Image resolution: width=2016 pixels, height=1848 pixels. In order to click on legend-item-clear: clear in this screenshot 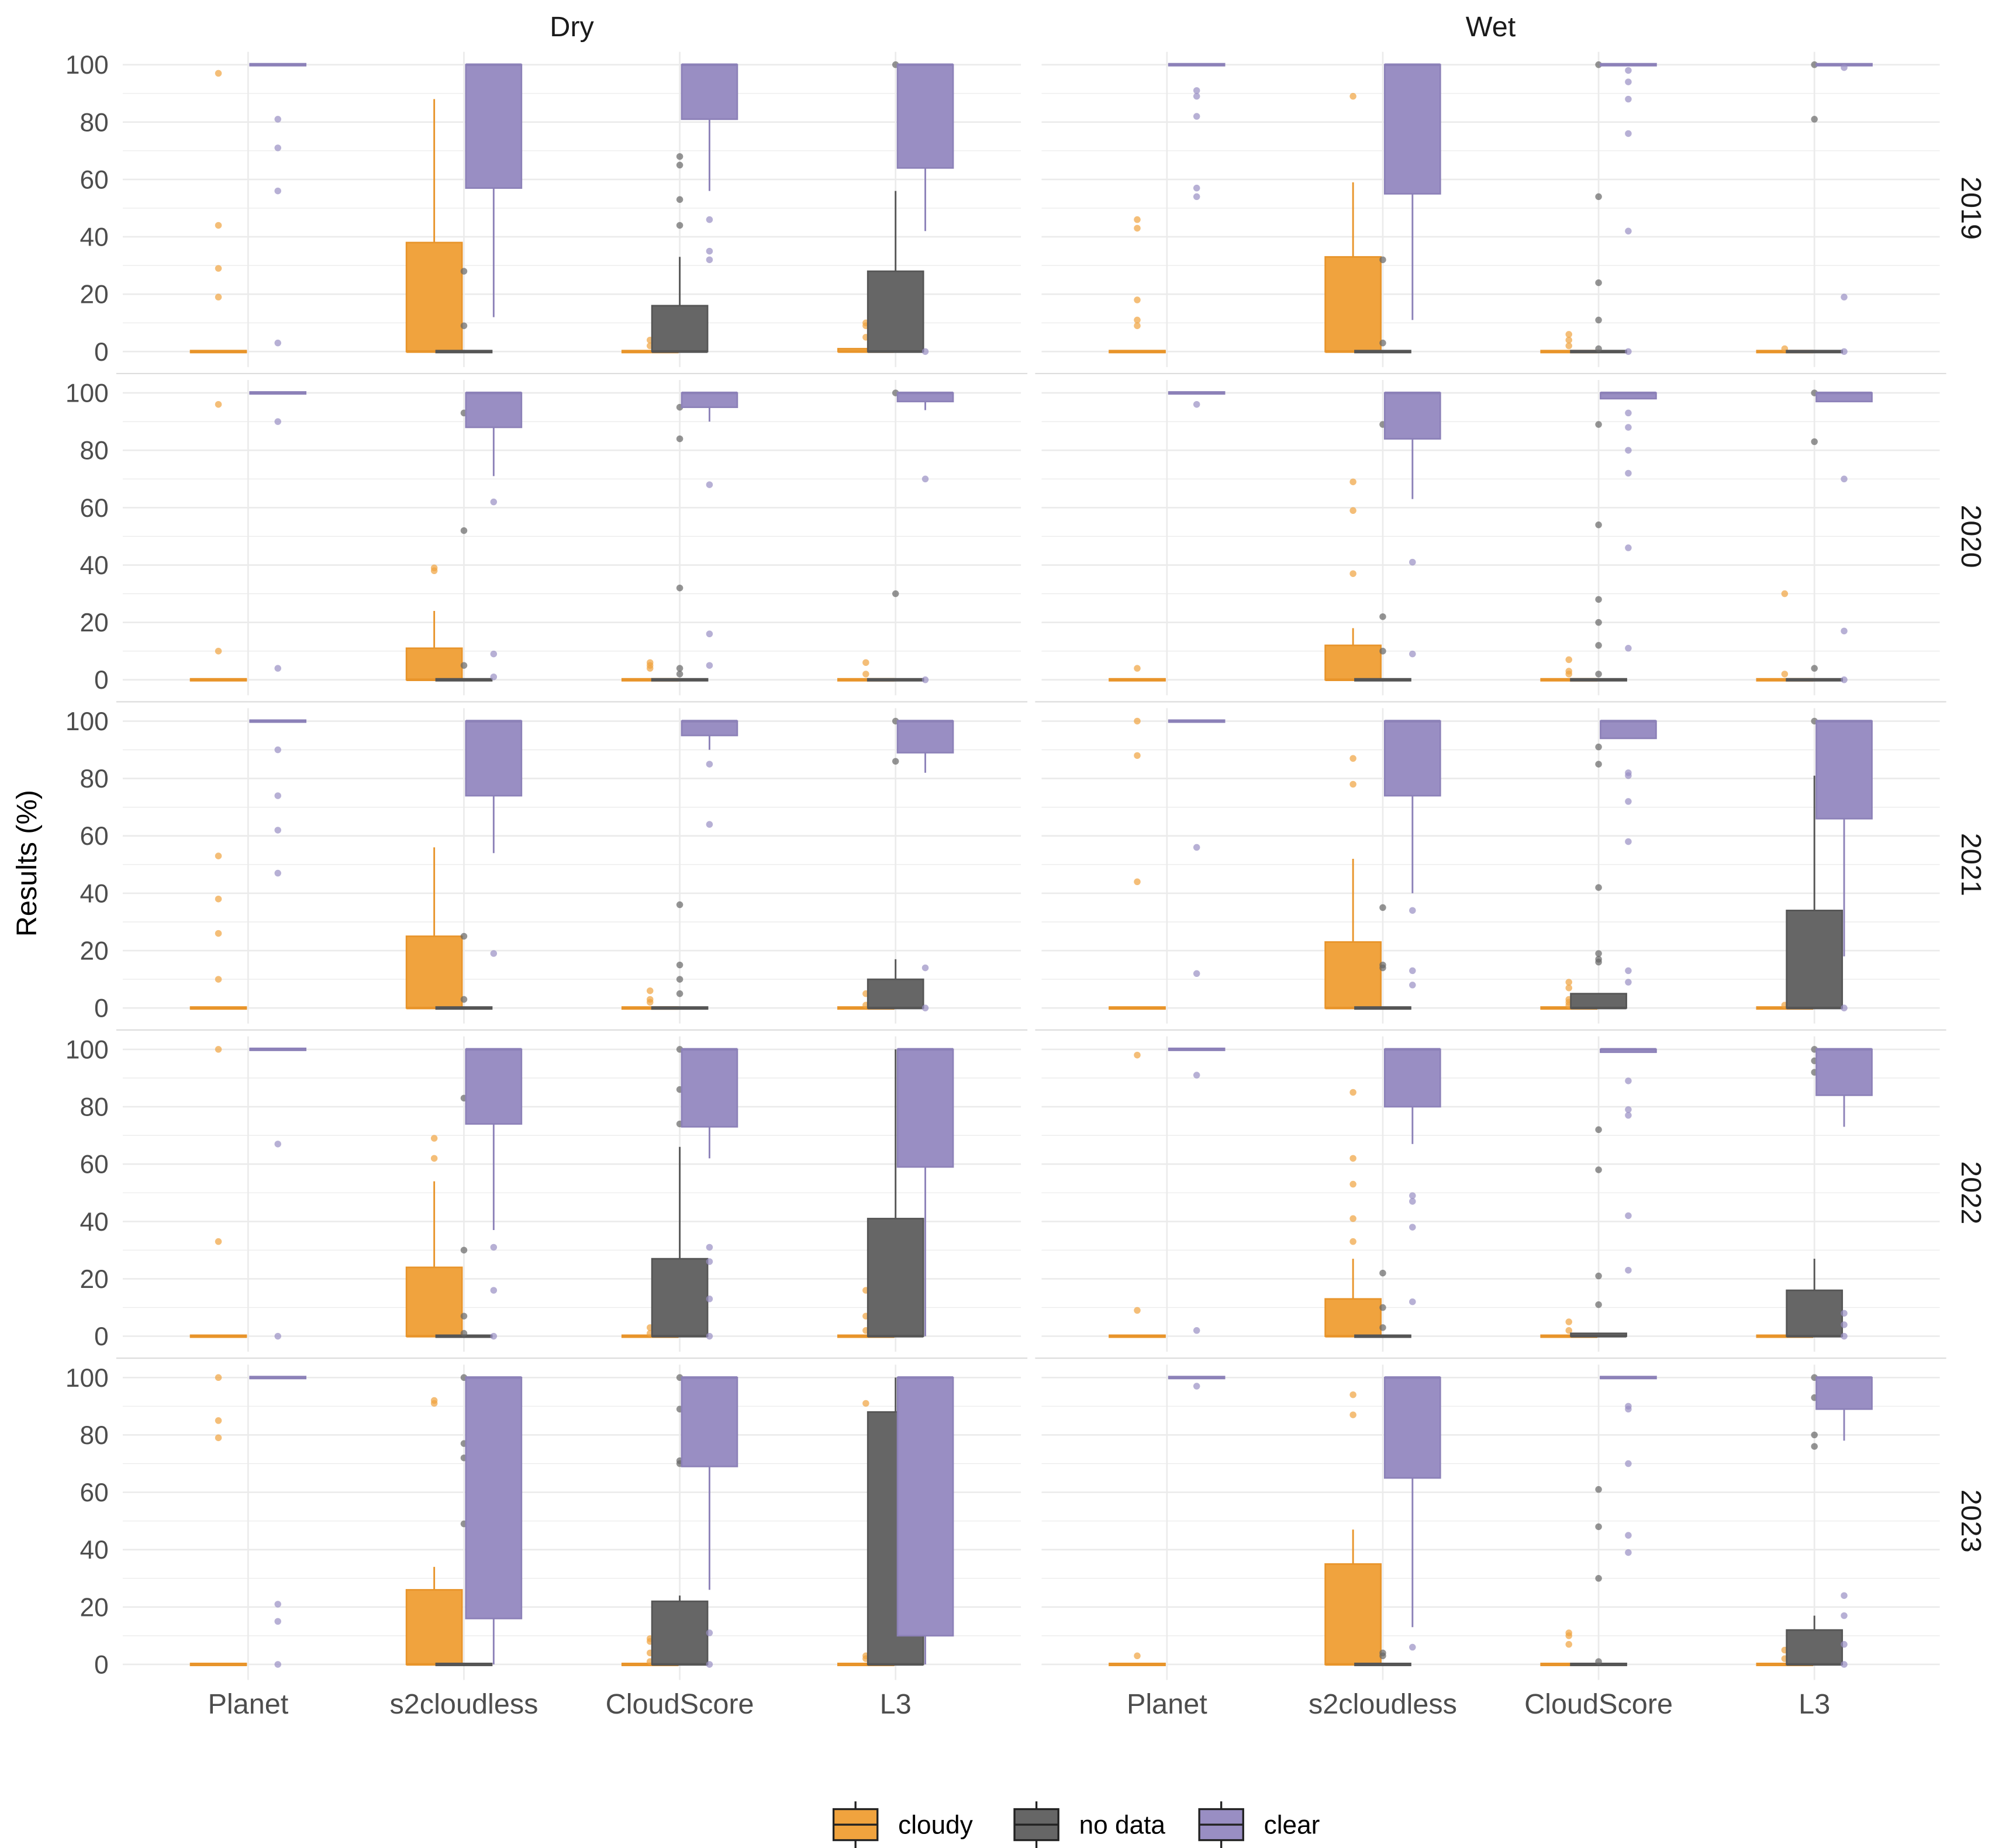, I will do `click(1259, 1824)`.